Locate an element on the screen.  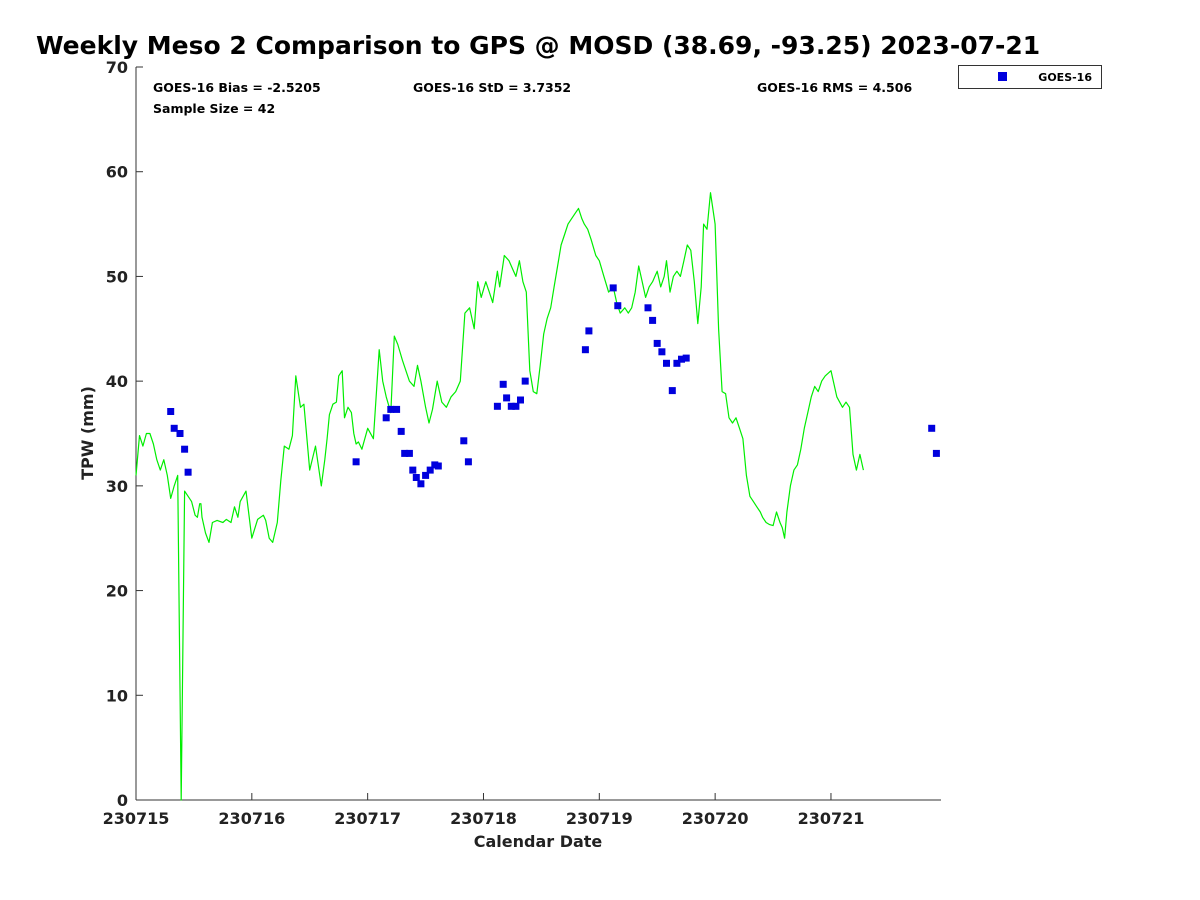
rms-stat: GOES-16 RMS = 4.506 is located at coordinates (834, 87).